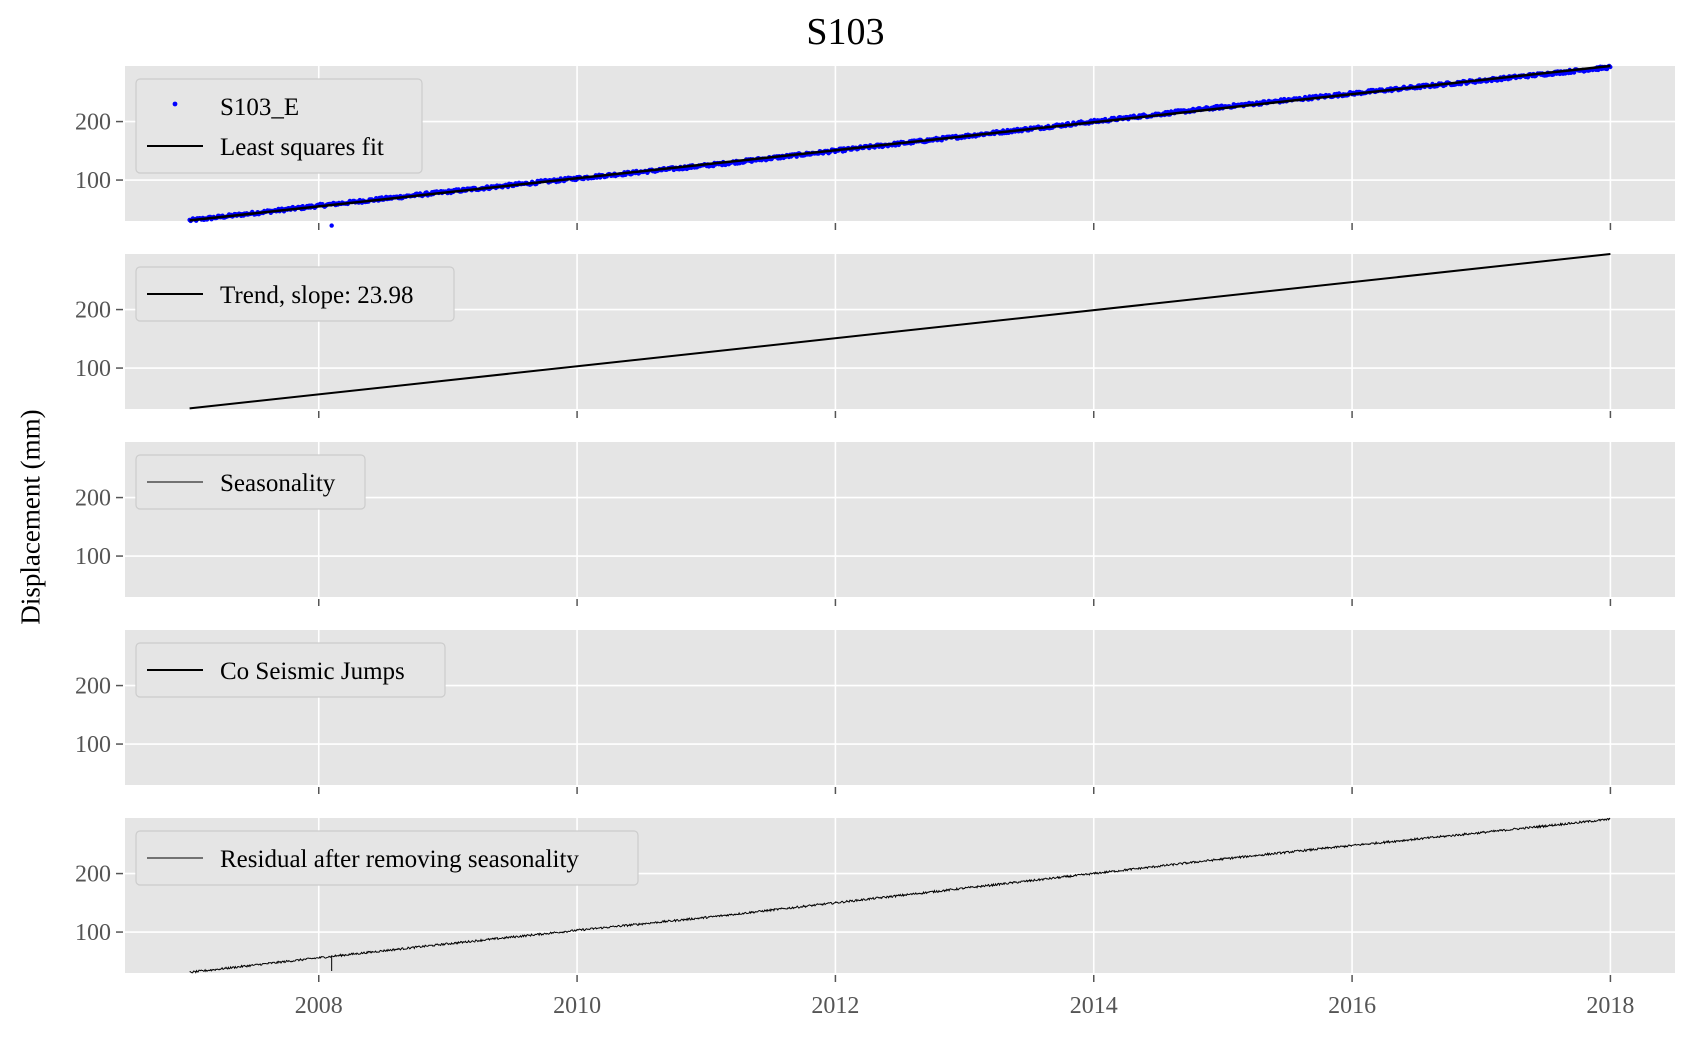 This screenshot has width=1691, height=1040. I want to click on legend: Seasonality, so click(250, 482).